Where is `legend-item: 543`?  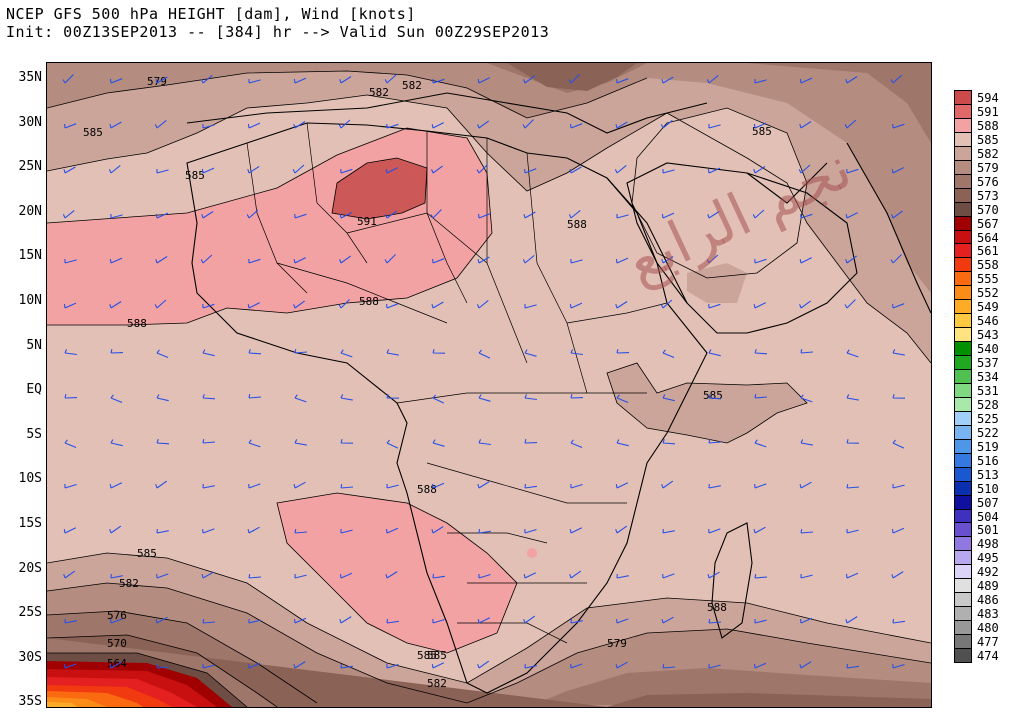
legend-item: 543 is located at coordinates (989, 335).